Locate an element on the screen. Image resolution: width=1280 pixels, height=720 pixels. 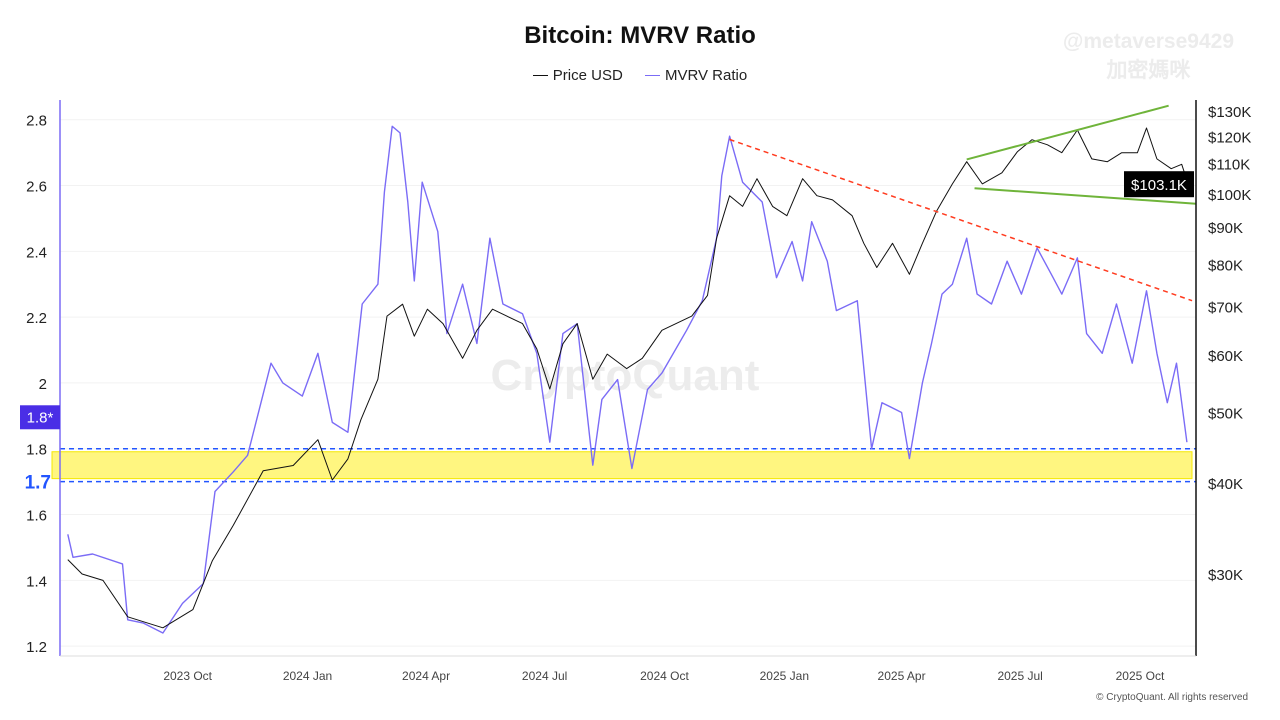
y-right-tick-label: $100K is located at coordinates (1229, 195).